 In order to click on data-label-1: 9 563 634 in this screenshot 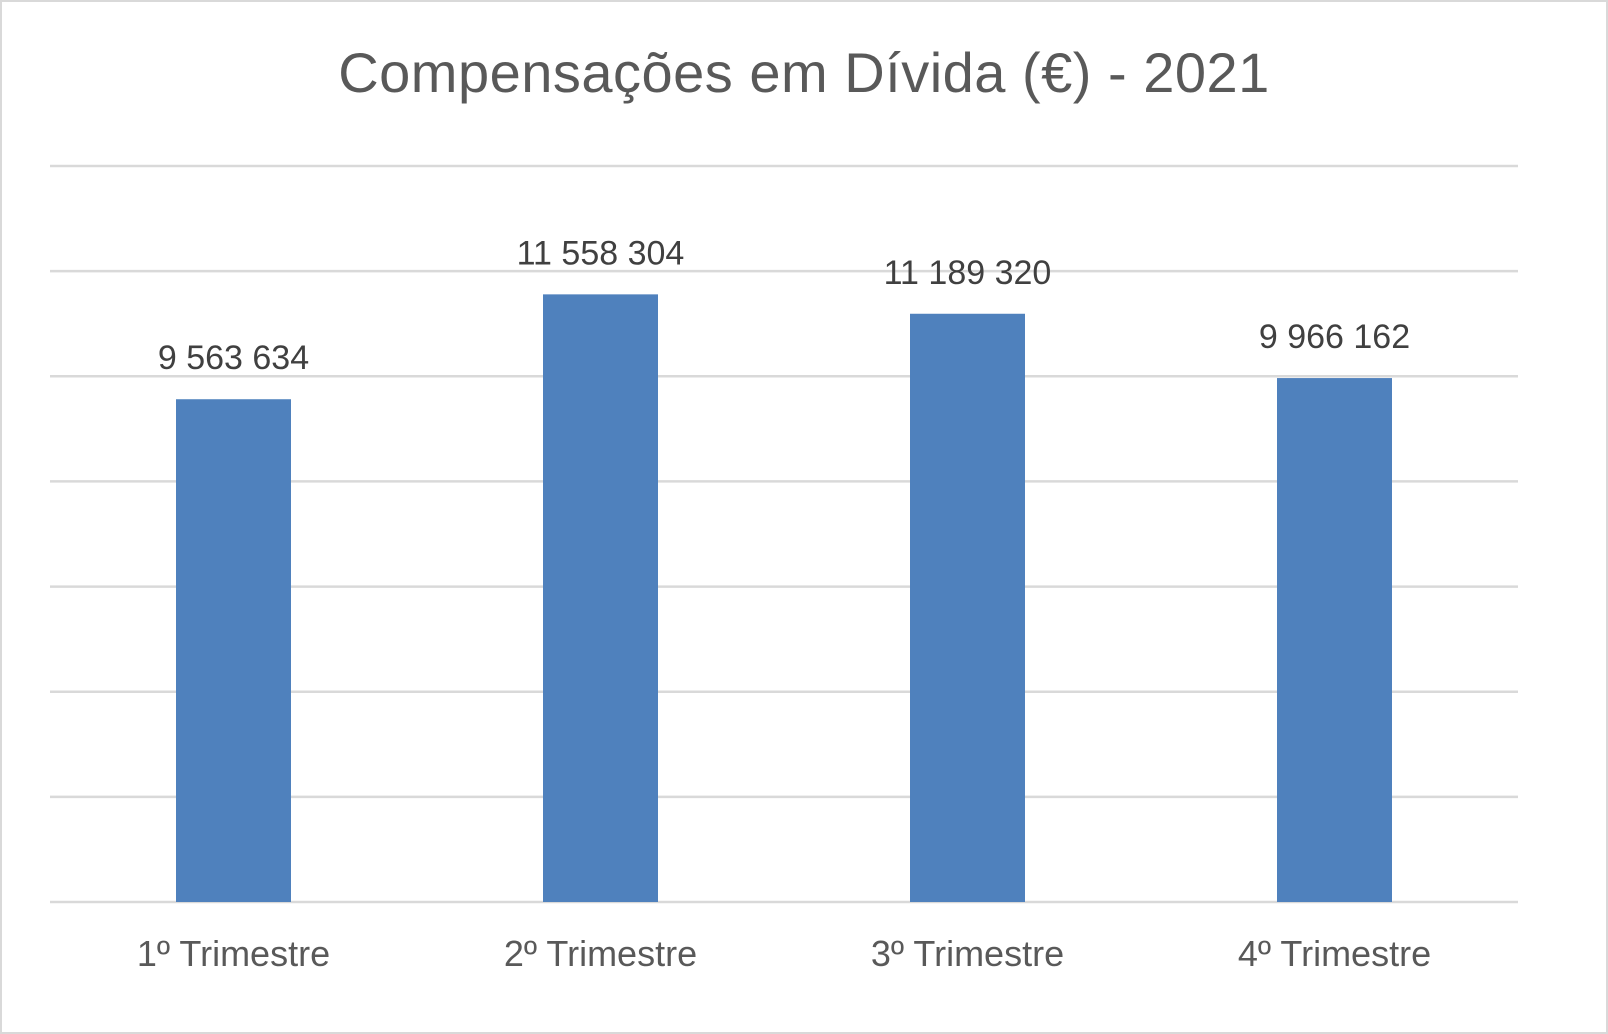, I will do `click(233, 358)`.